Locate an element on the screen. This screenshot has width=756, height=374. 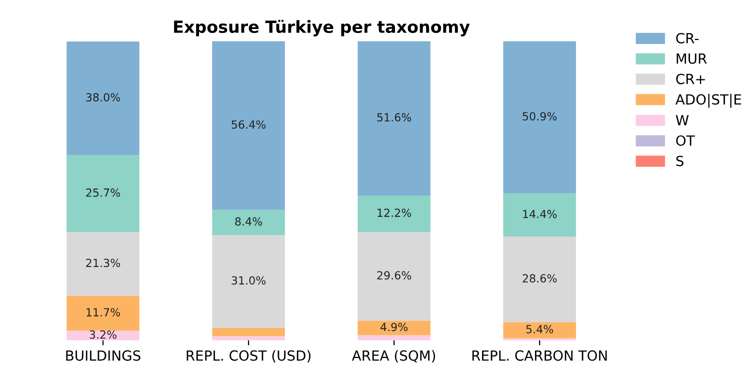
data-label: 11.7% is located at coordinates (103, 312).